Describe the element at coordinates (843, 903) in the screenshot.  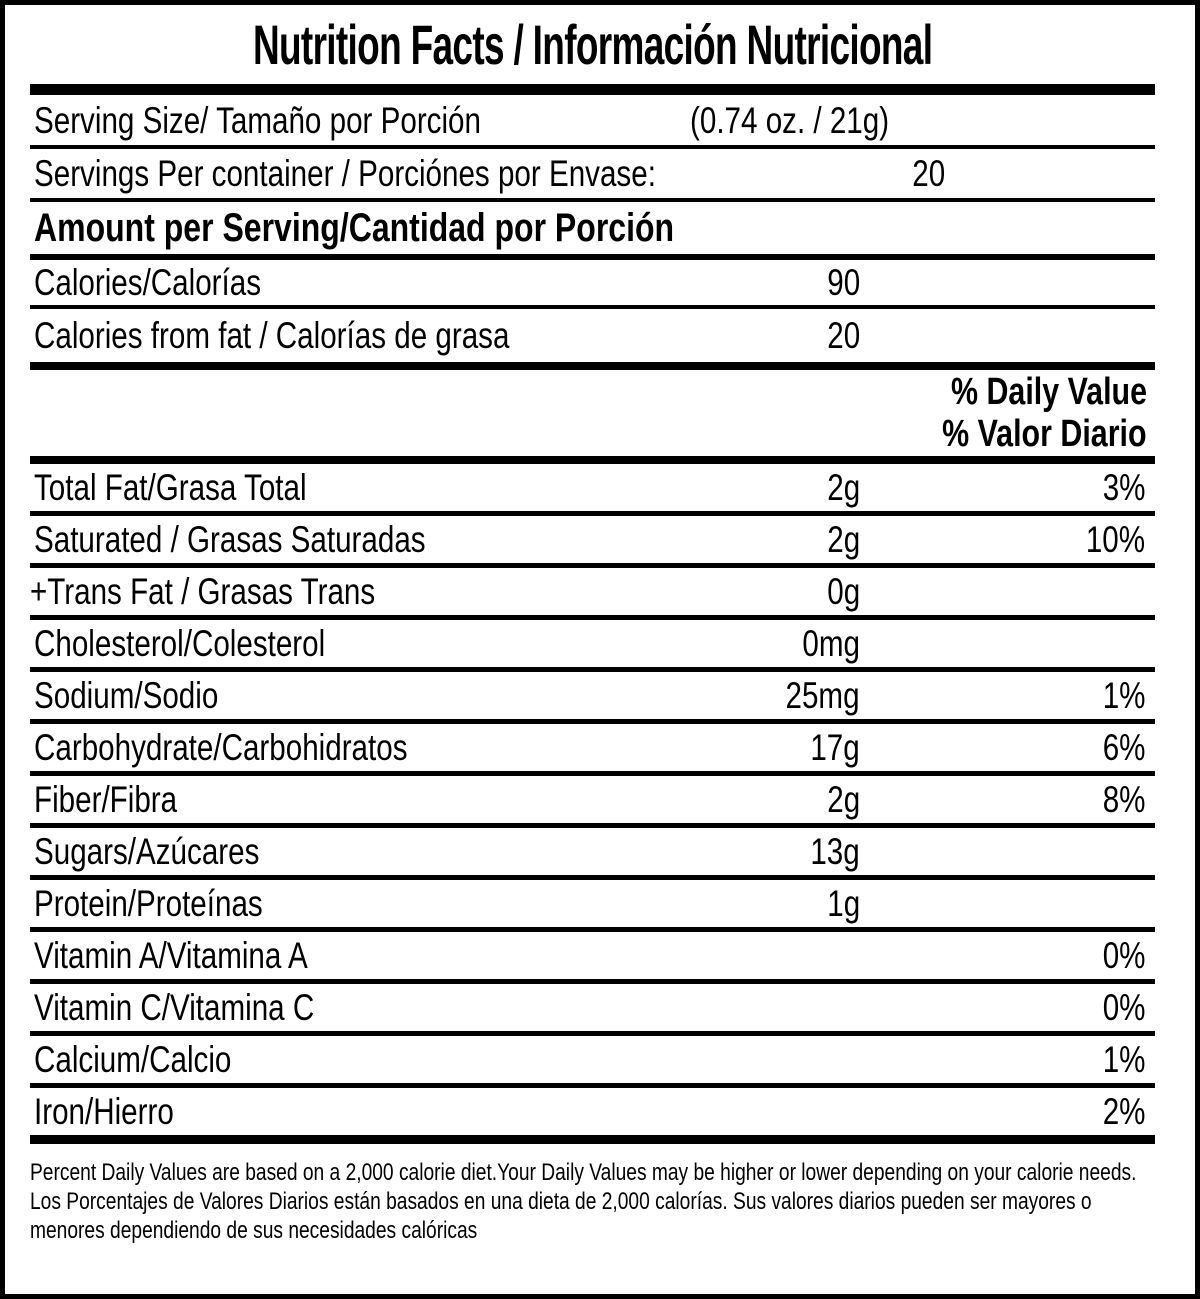
I see `nutrient-amount: 1g` at that location.